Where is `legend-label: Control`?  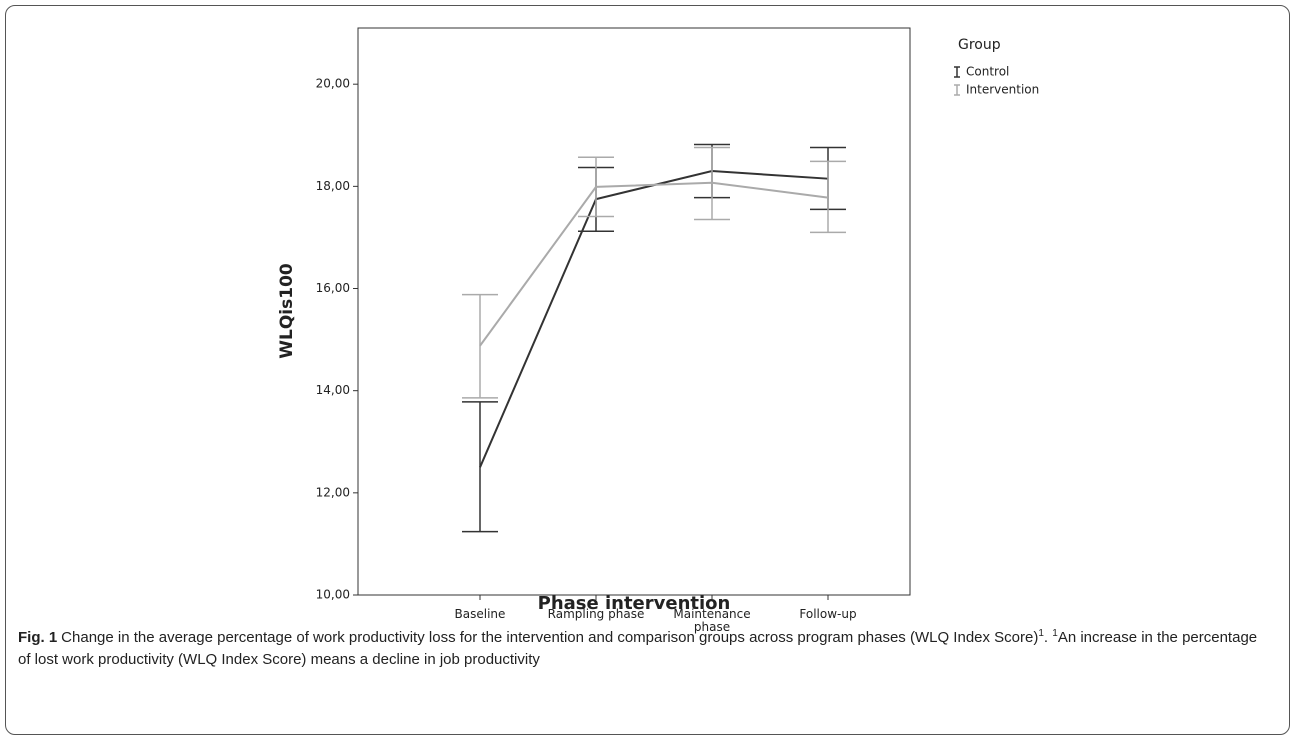 legend-label: Control is located at coordinates (987, 72).